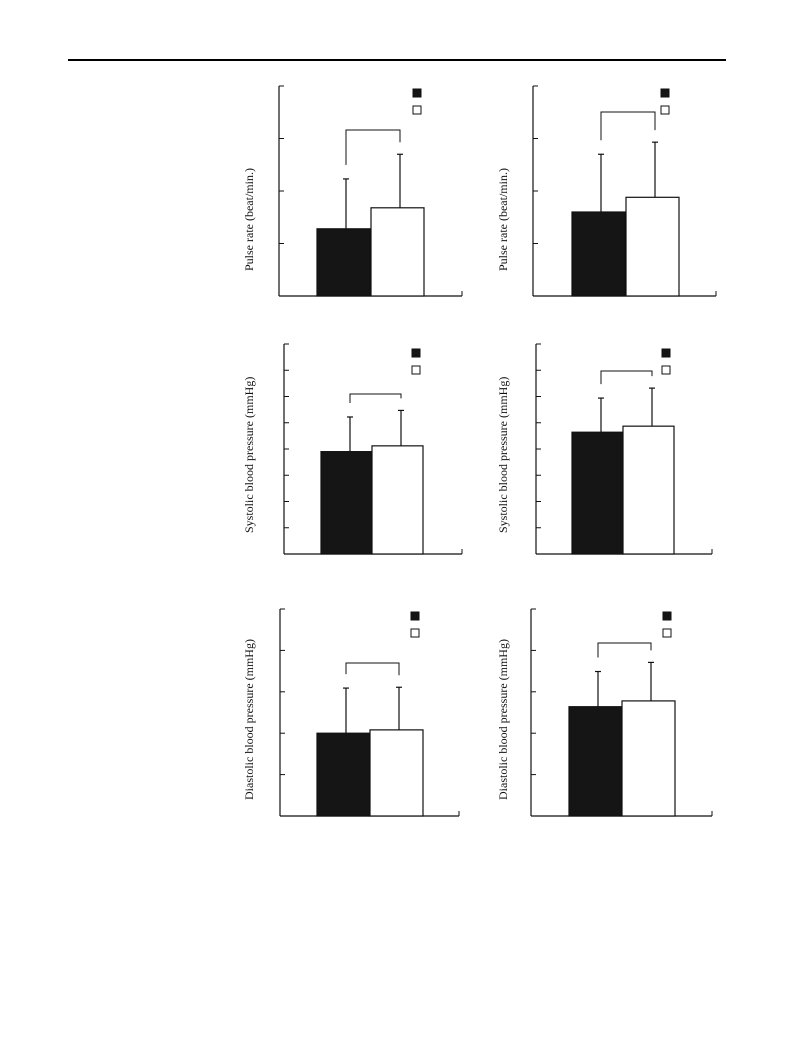 The width and height of the screenshot is (794, 1054). I want to click on pulse-rate-chart-left: Pulse rate (beat/min.), so click(352, 191).